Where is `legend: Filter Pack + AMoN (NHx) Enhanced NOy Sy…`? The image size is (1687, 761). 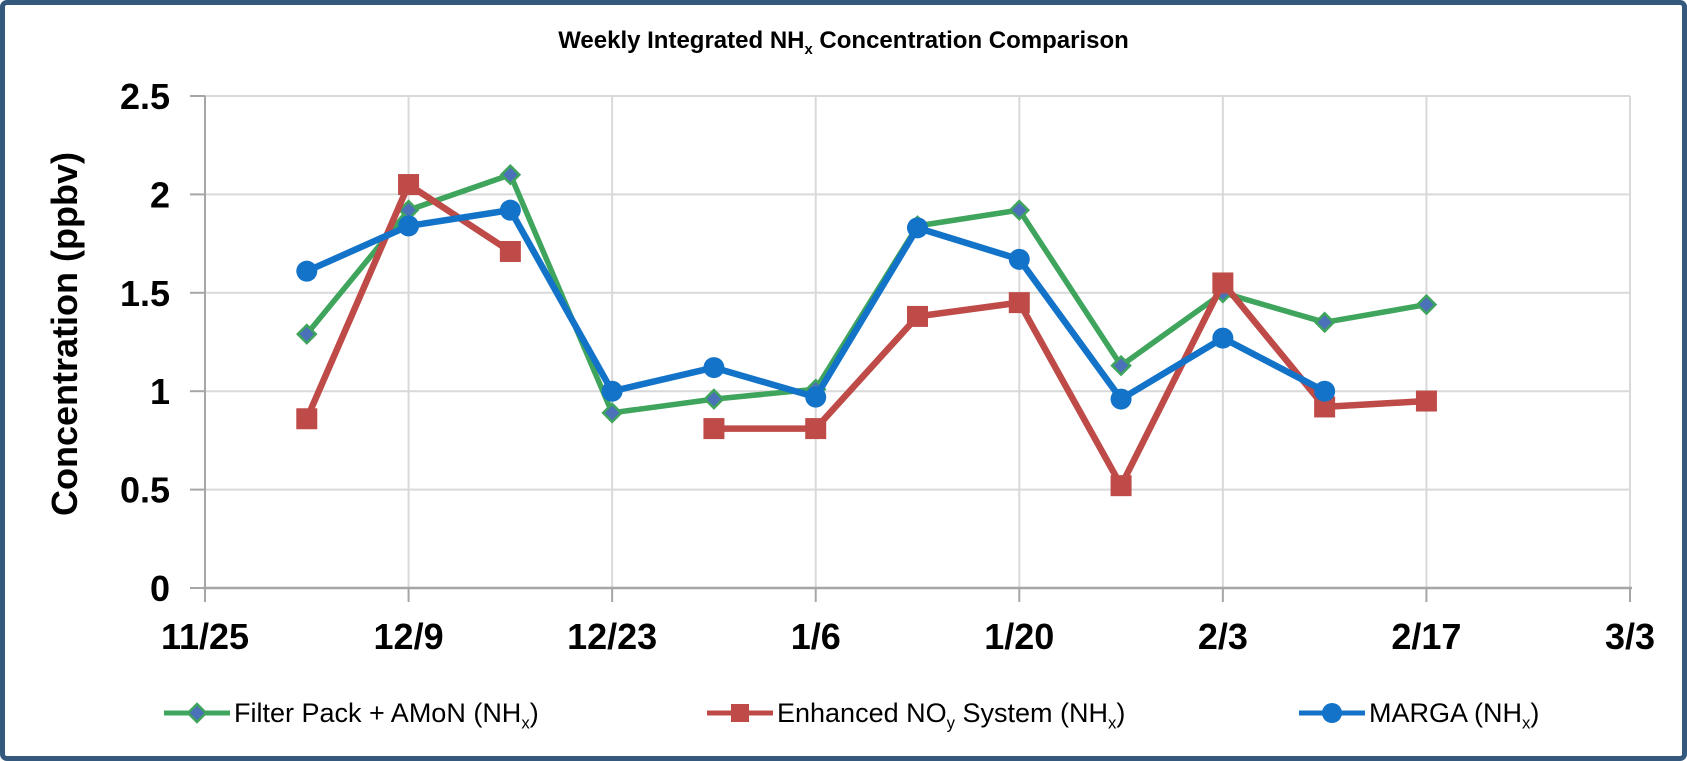
legend: Filter Pack + AMoN (NHx) Enhanced NOy Sy… is located at coordinates (843, 715).